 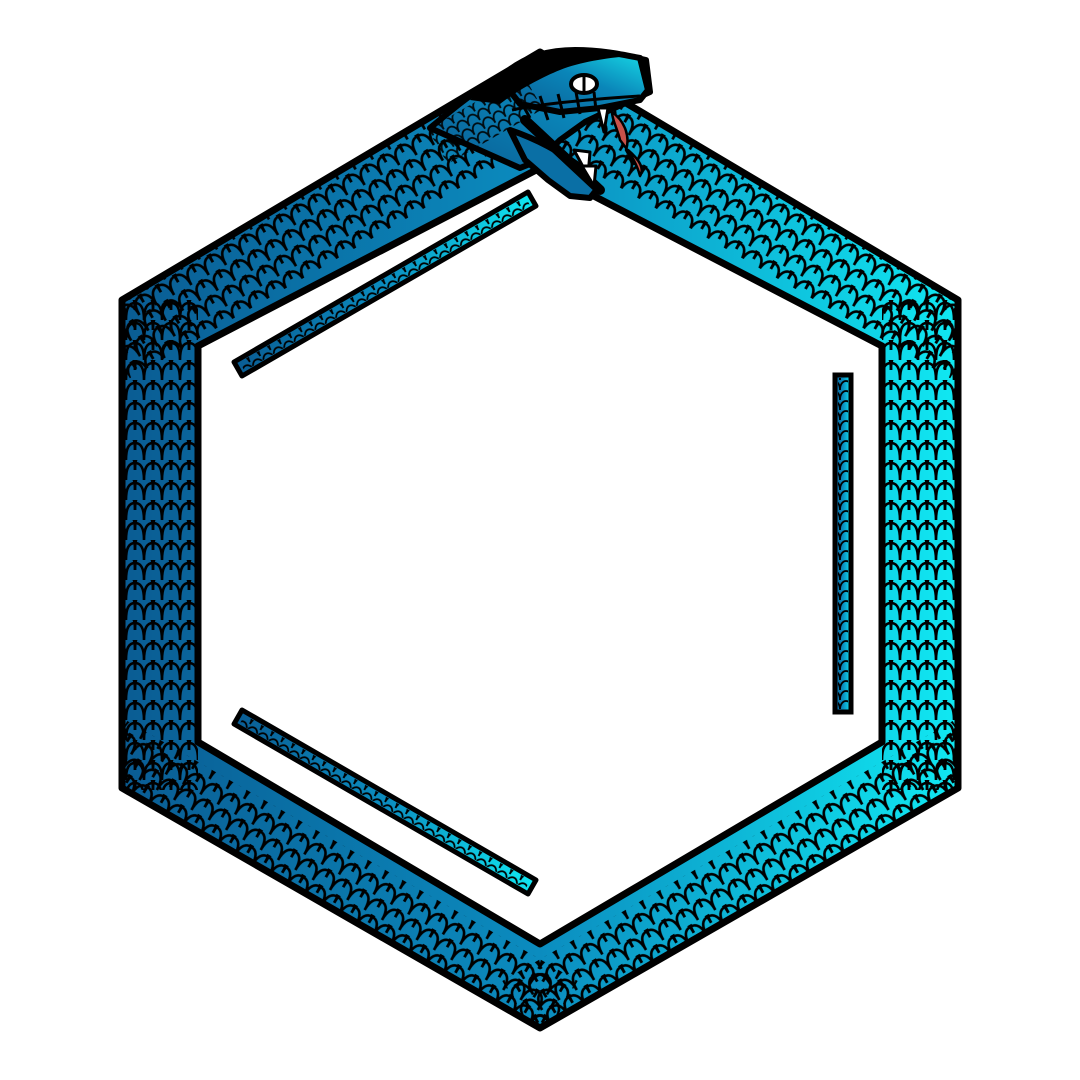 I want to click on snake-head-icon, so click(x=540, y=124).